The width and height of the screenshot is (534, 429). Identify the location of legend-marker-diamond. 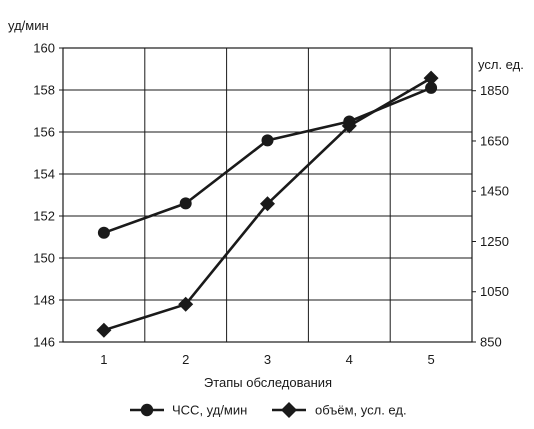
(289, 410).